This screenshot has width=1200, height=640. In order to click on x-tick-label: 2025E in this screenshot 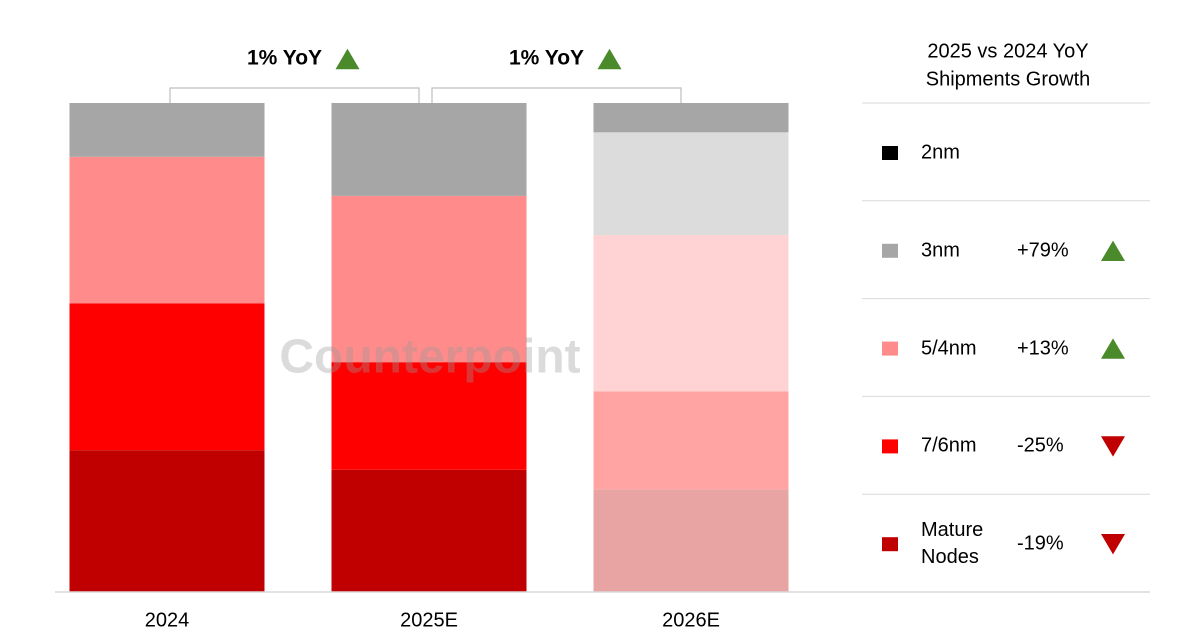, I will do `click(429, 620)`.